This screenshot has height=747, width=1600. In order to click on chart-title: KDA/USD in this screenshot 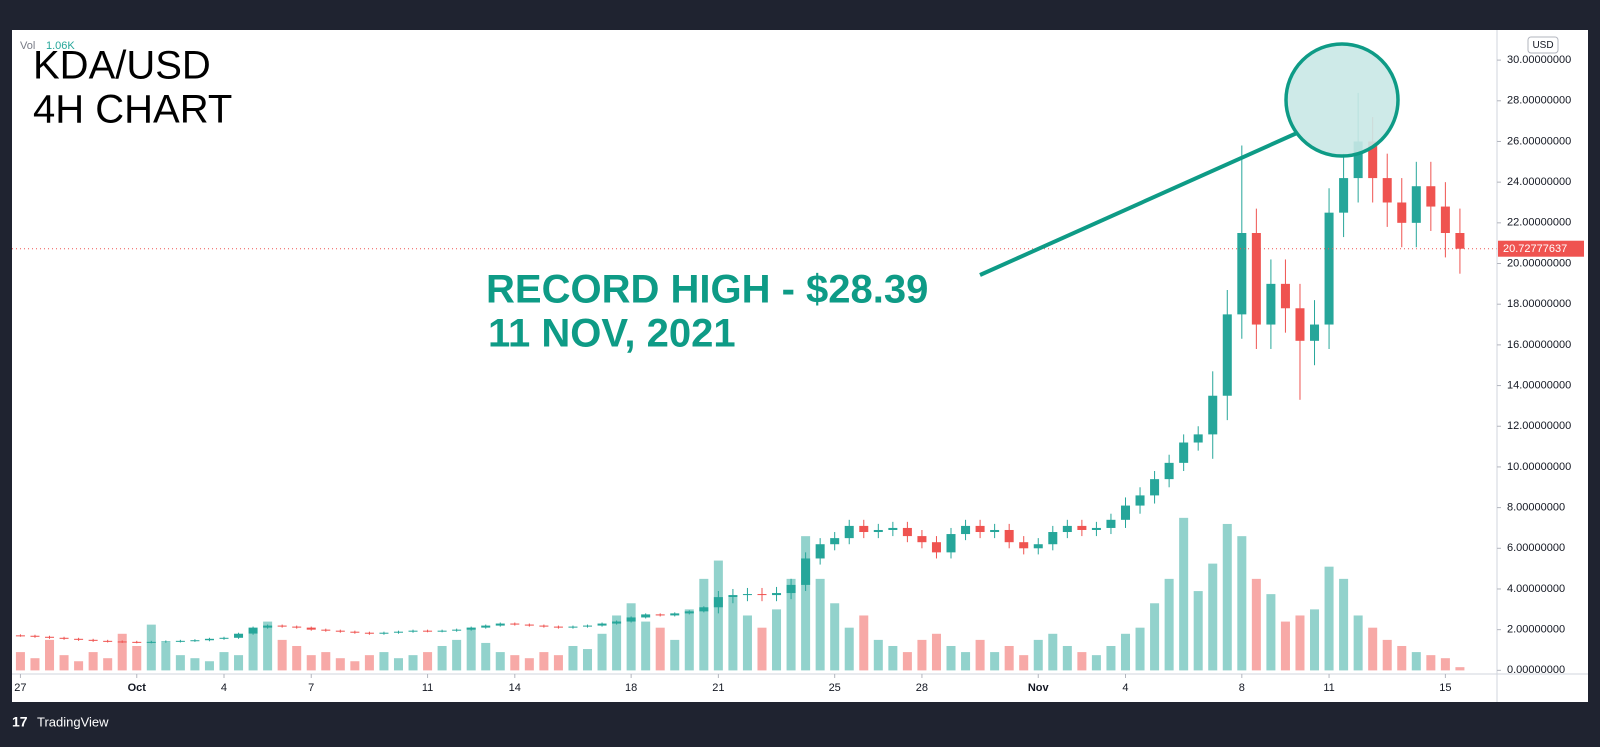, I will do `click(122, 66)`.